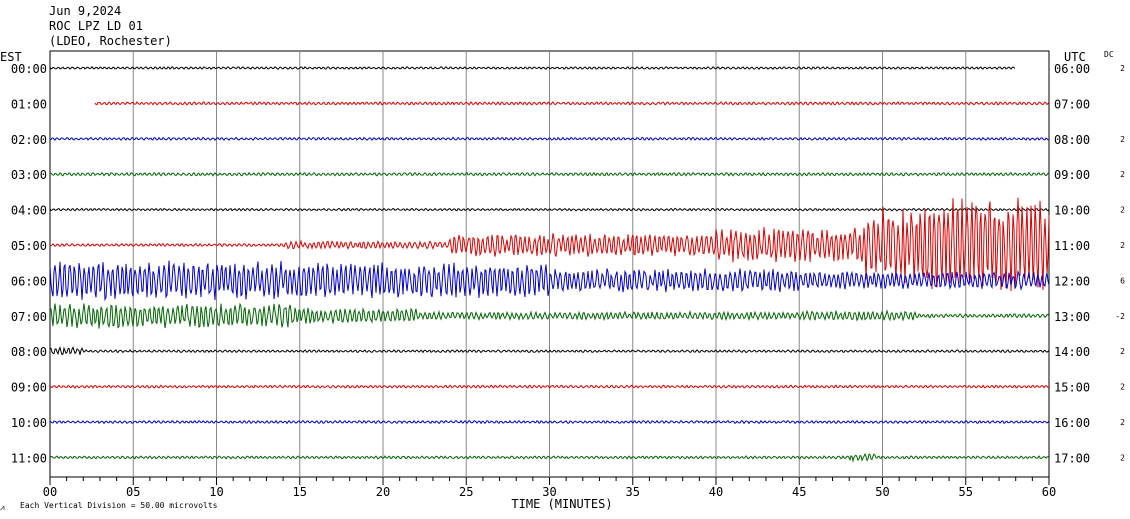  I want to click on x-tick-label: 55, so click(966, 492).